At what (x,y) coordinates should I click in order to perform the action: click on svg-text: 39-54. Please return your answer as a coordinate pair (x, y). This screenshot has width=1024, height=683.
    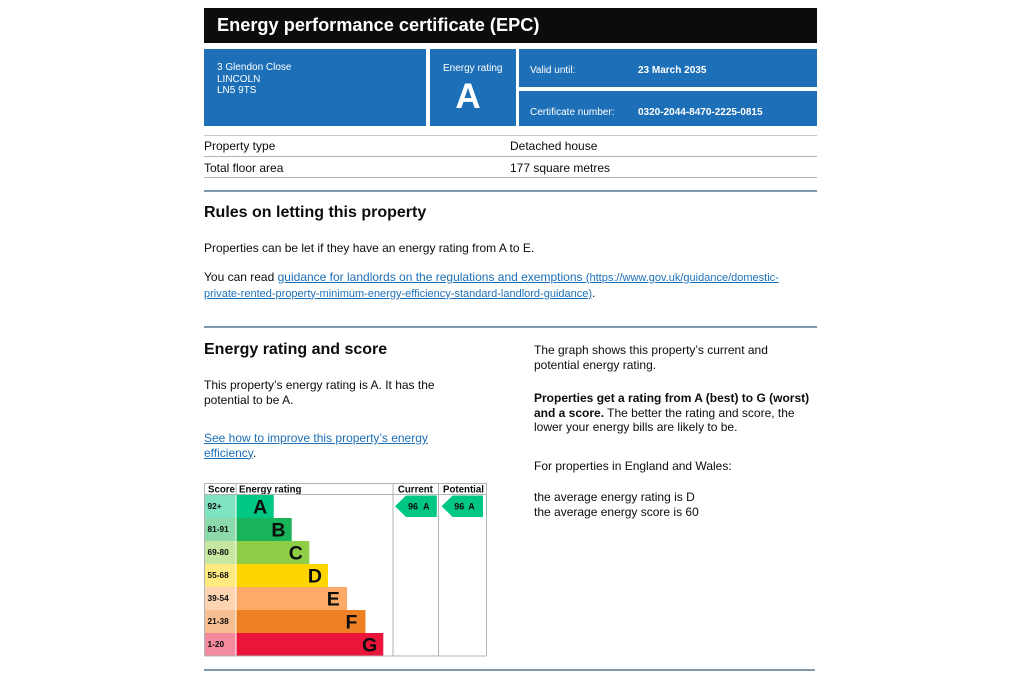
    Looking at the image, I should click on (219, 598).